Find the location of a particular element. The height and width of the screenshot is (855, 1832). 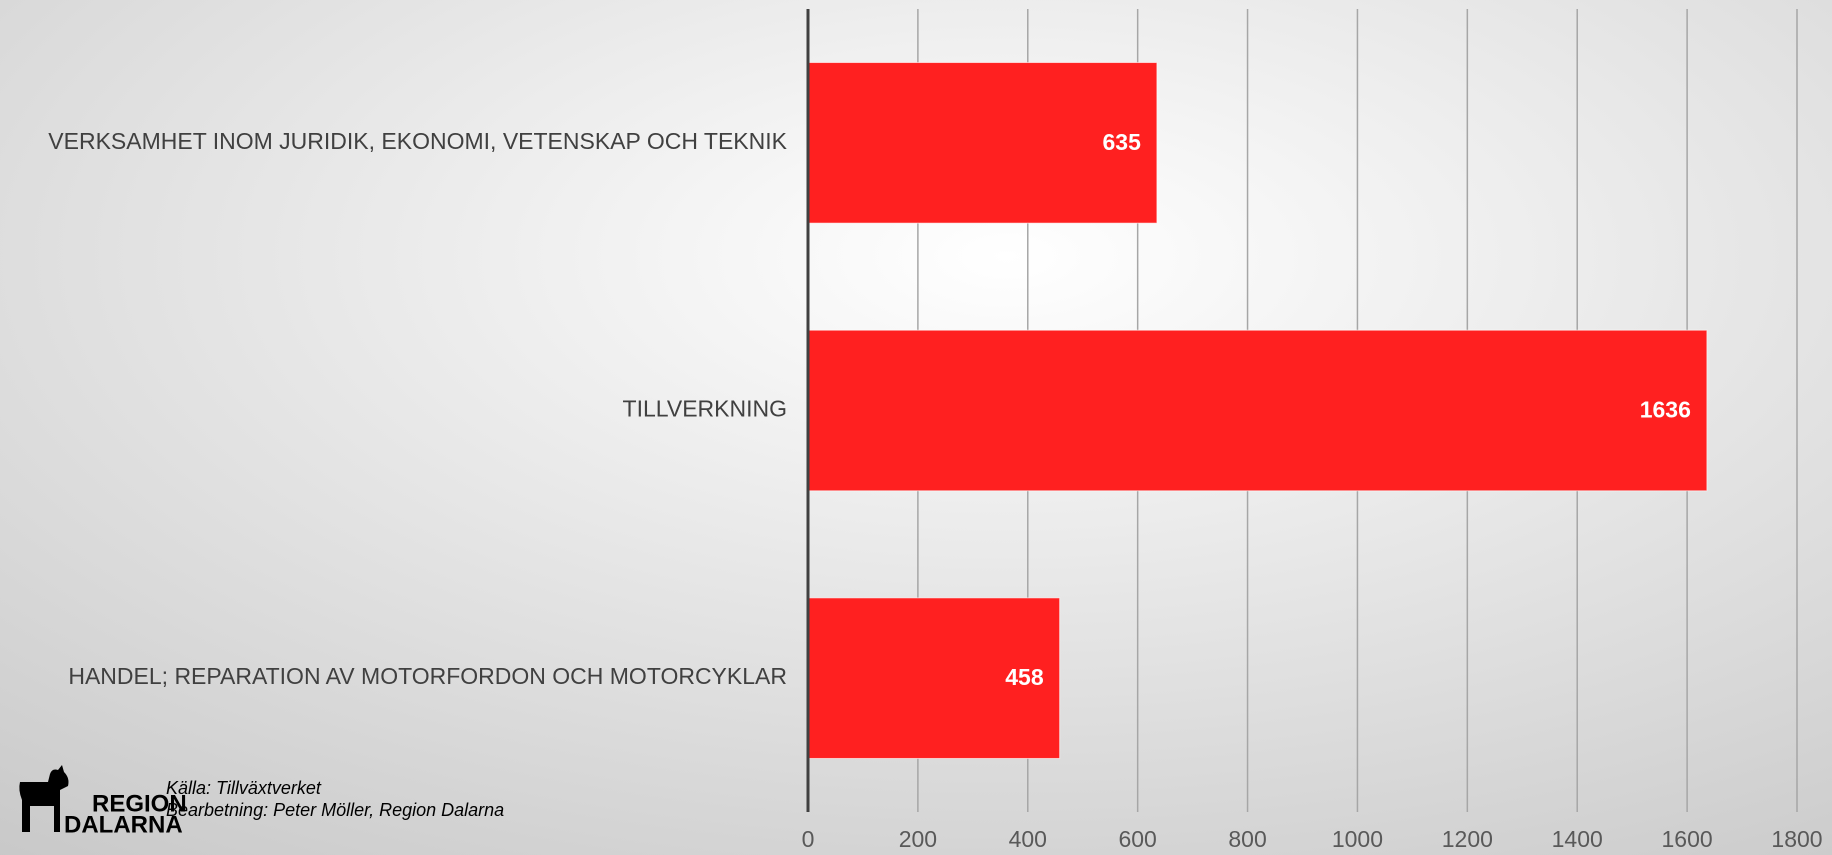

x-tick-label: 1000 is located at coordinates (1357, 839).